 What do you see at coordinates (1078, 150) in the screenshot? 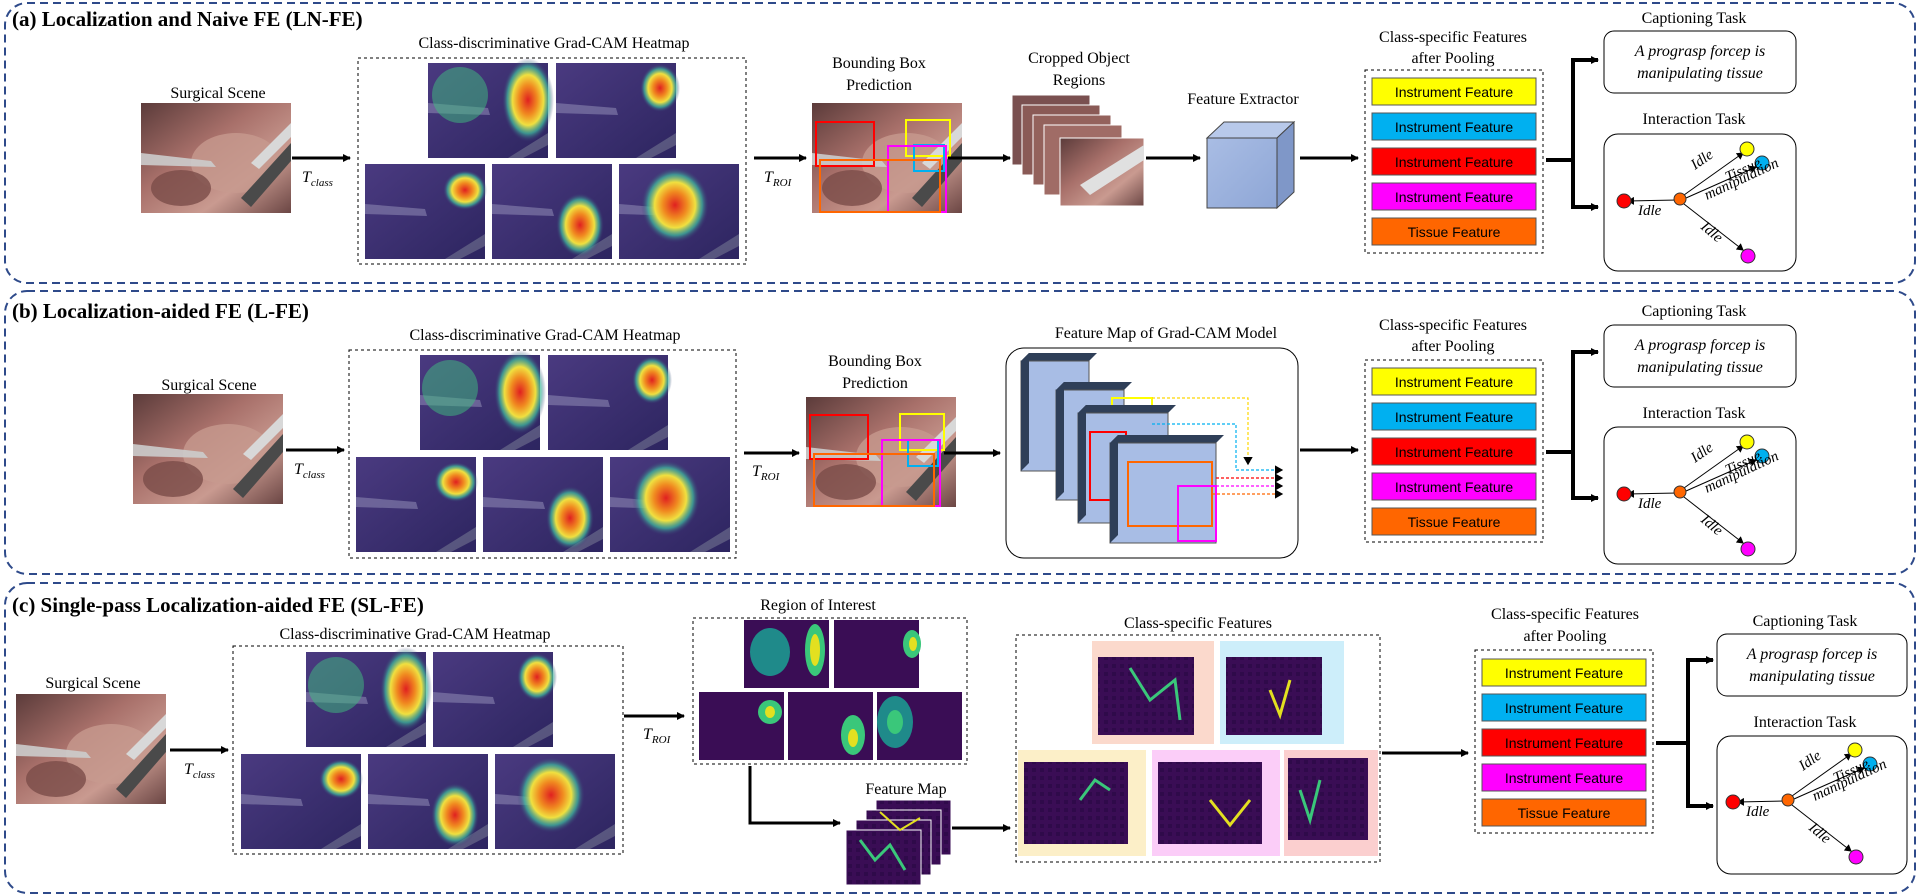
I see `cropped-regions` at bounding box center [1078, 150].